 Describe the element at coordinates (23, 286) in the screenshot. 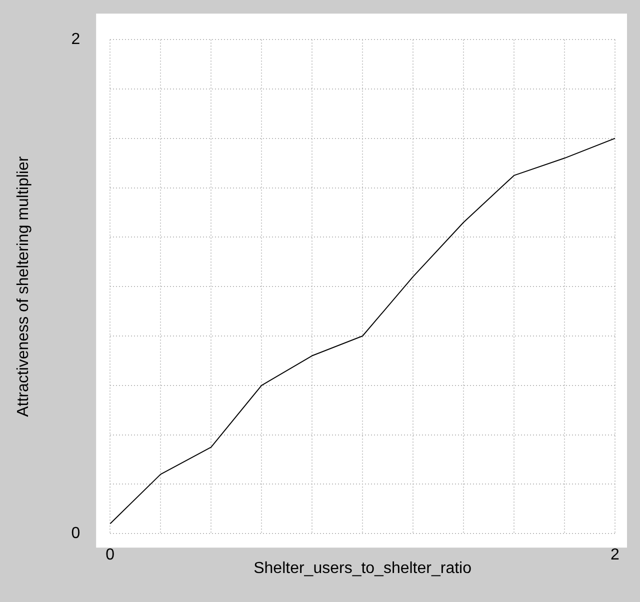

I see `y-axis-title: Attractiveness of sheltering multiplier` at that location.